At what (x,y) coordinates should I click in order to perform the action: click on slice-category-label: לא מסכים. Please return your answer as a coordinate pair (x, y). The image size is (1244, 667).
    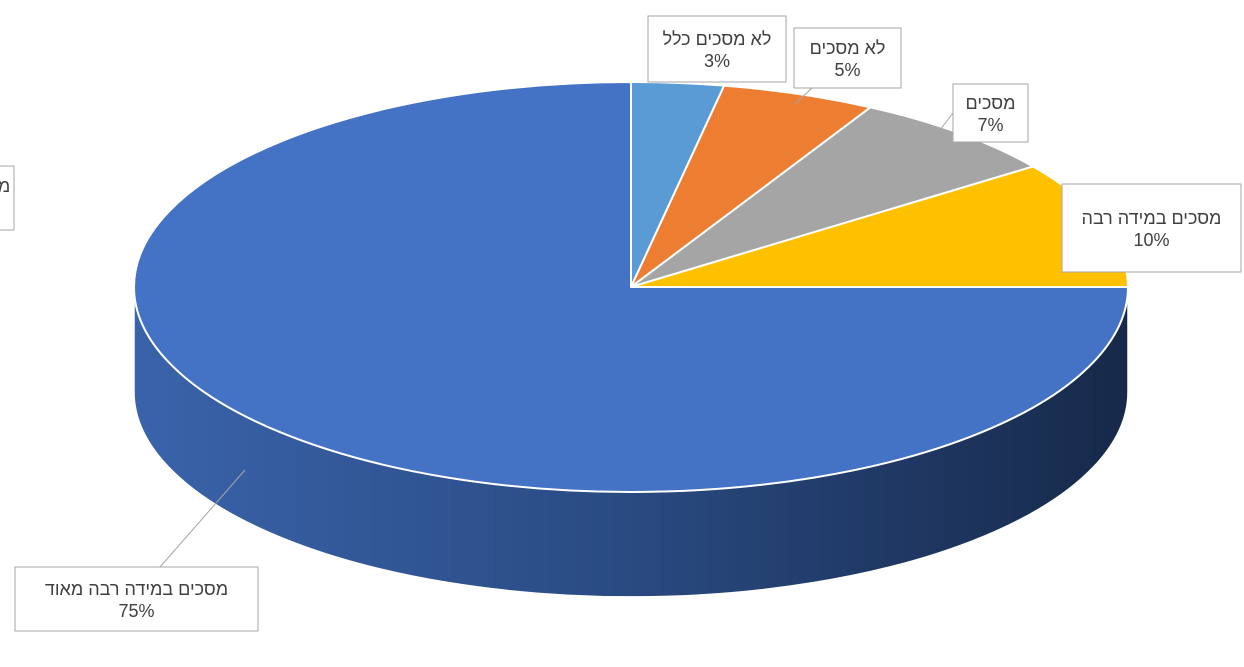
    Looking at the image, I should click on (848, 48).